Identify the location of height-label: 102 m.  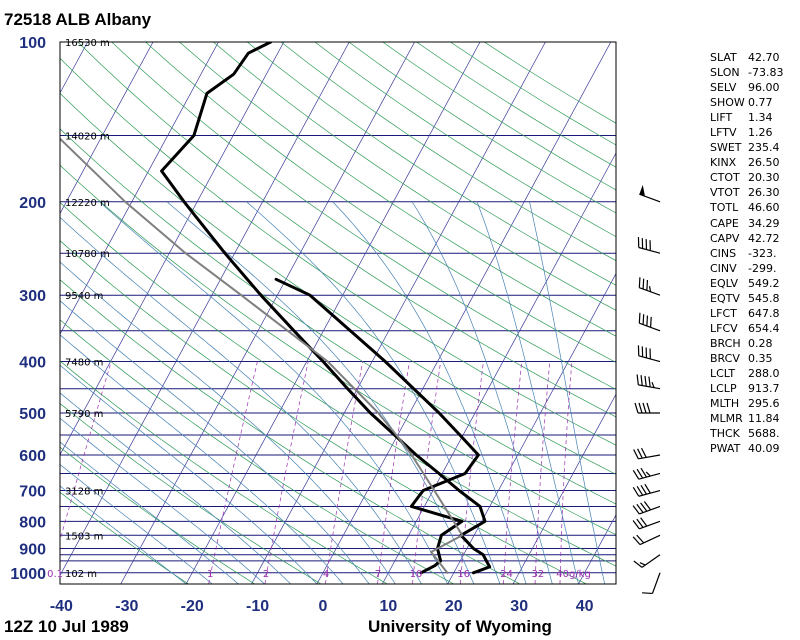
(81, 574).